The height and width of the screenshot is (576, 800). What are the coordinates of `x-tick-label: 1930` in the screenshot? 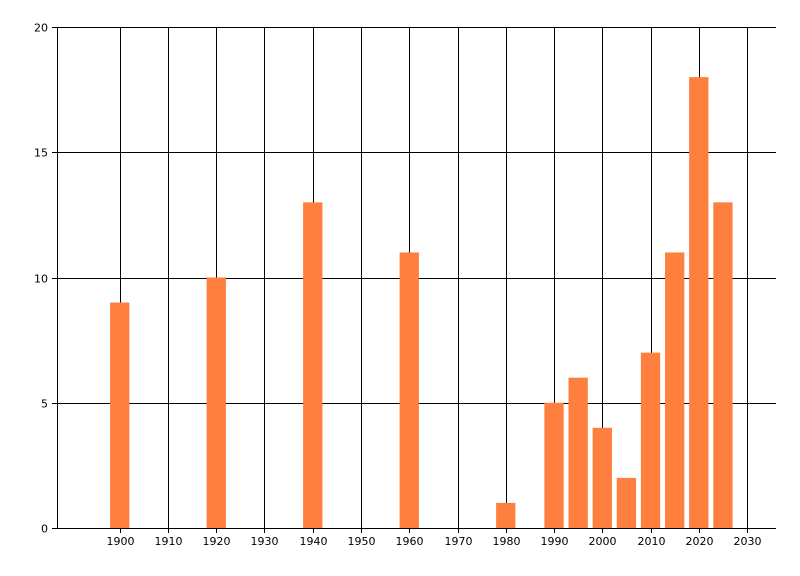 It's located at (265, 541).